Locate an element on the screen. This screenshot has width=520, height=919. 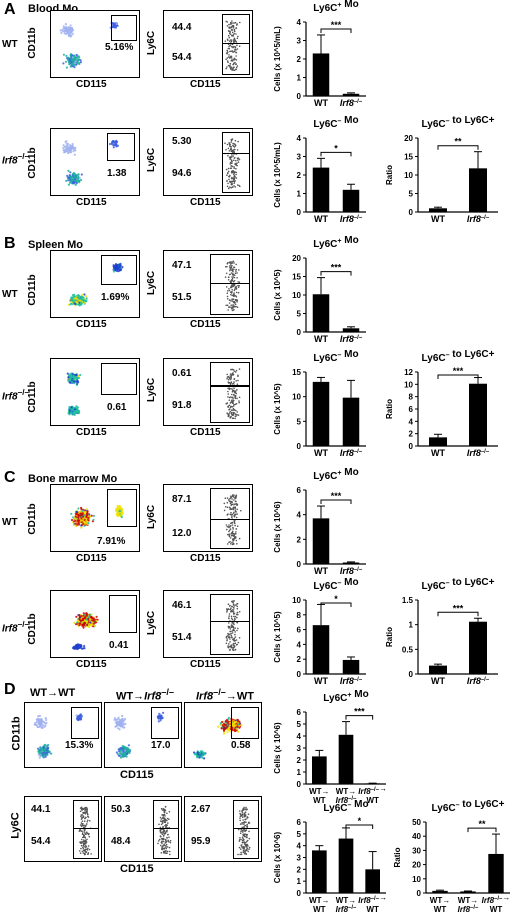
group-label-wt-irf8: WT→Irf8–/– is located at coordinates (145, 695).